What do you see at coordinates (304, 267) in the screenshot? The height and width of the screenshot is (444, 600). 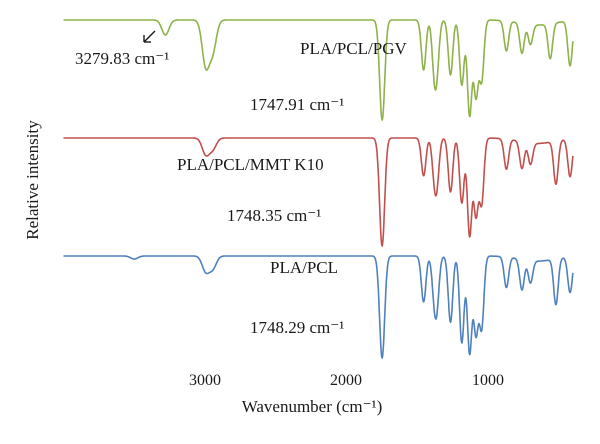 I see `series-label-pla-pcl: PLA/PCL` at bounding box center [304, 267].